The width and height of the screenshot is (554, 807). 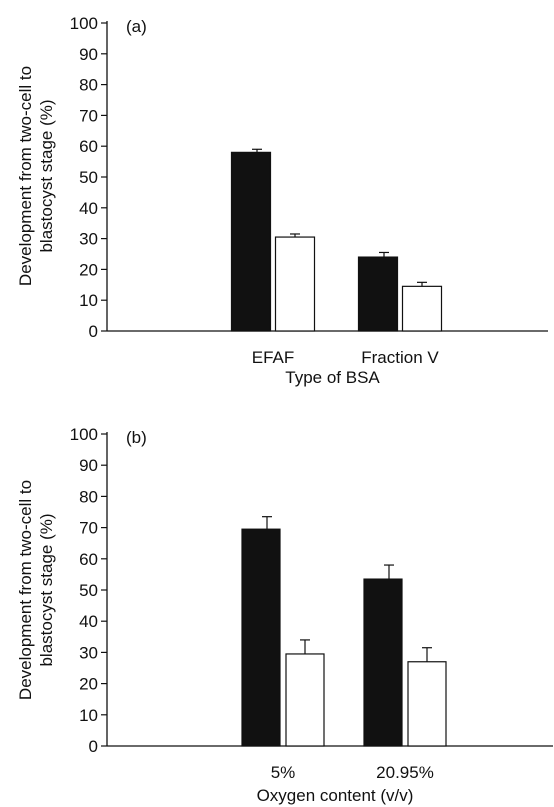 What do you see at coordinates (332, 377) in the screenshot?
I see `x-axis-title: Type of BSA` at bounding box center [332, 377].